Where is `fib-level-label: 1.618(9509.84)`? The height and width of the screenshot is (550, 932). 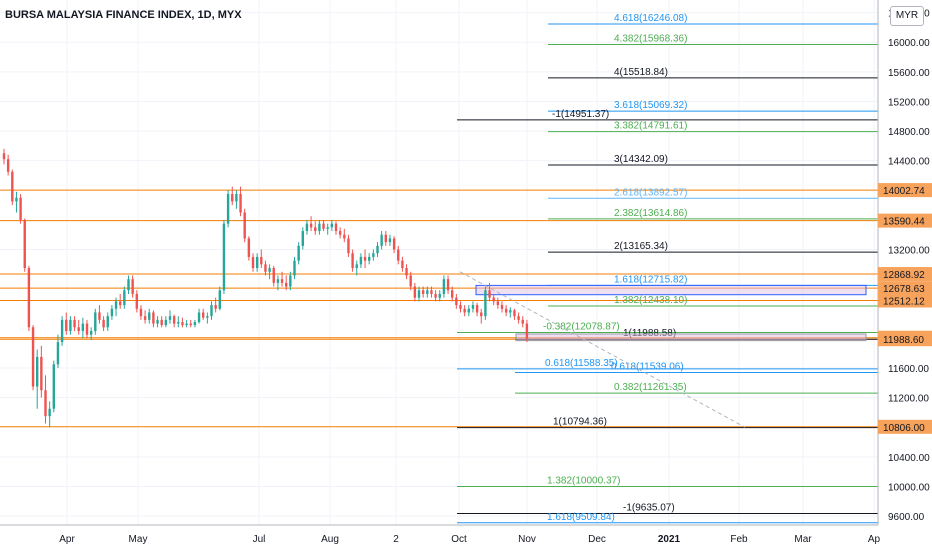
fib-level-label: 1.618(9509.84) is located at coordinates (581, 517).